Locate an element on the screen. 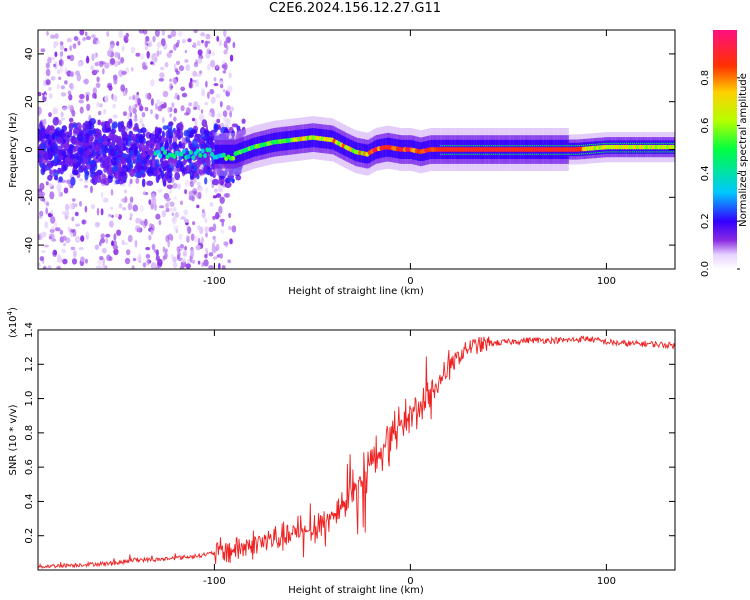 The height and width of the screenshot is (600, 750). heatmap-ridge-cell is located at coordinates (226, 154).